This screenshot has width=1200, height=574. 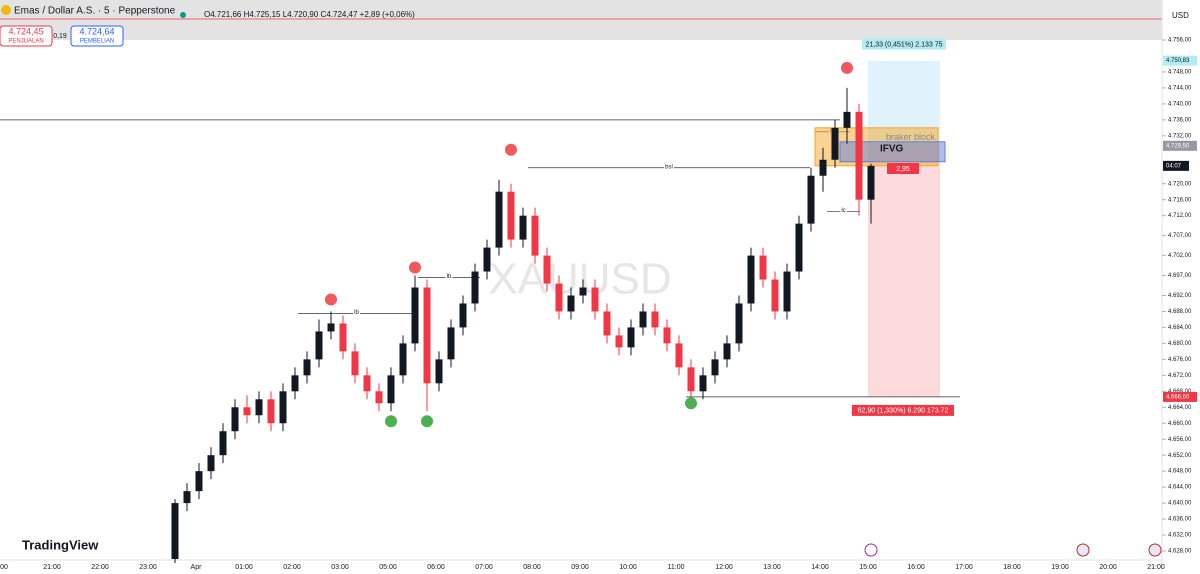 I want to click on y-tick-label: 4.648,00, so click(x=1180, y=472).